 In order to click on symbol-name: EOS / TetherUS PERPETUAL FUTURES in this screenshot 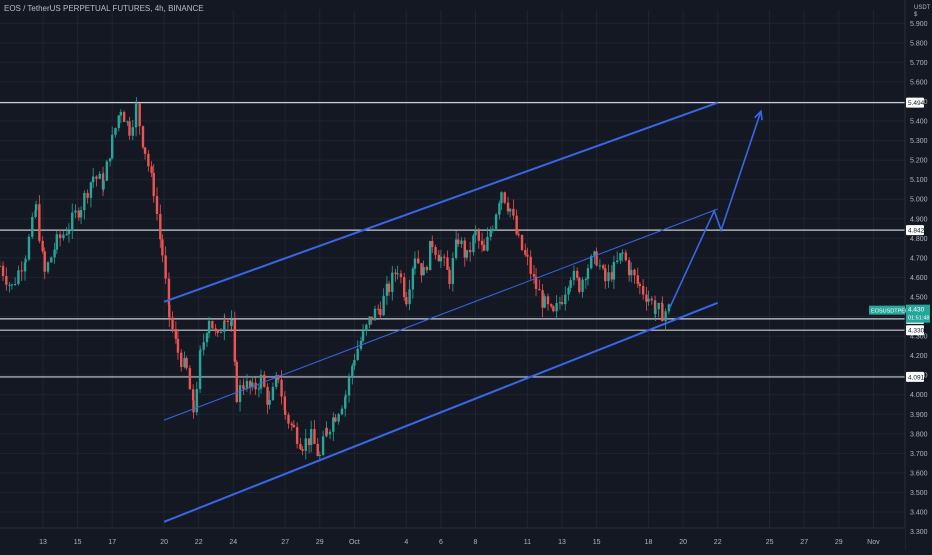, I will do `click(77, 8)`.